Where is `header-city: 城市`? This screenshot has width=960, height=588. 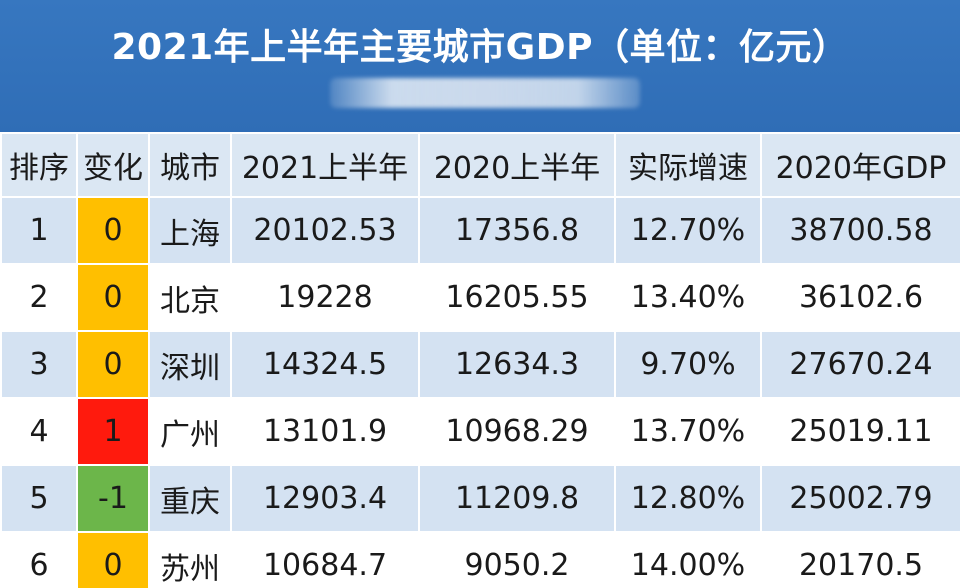 header-city: 城市 is located at coordinates (190, 165).